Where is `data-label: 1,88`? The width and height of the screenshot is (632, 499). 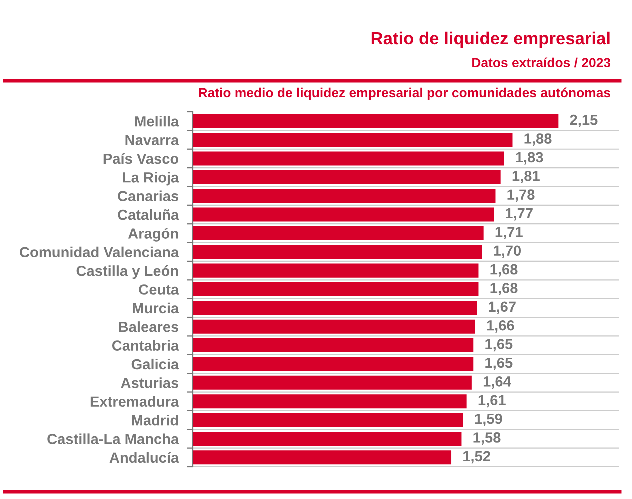
data-label: 1,88 is located at coordinates (538, 140).